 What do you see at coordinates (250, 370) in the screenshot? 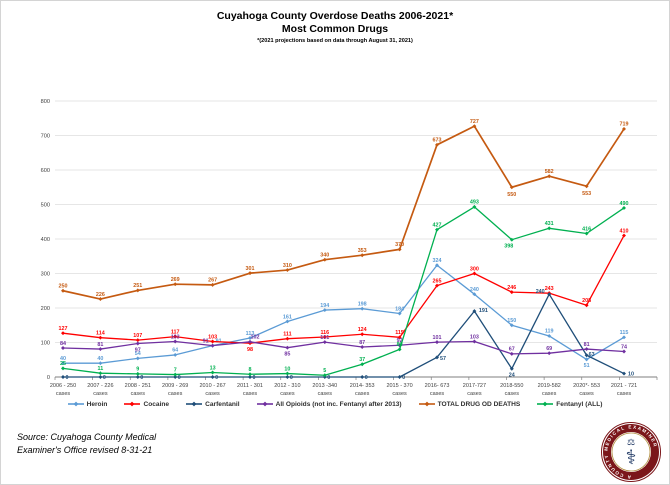
I see `data-label: 8` at bounding box center [250, 370].